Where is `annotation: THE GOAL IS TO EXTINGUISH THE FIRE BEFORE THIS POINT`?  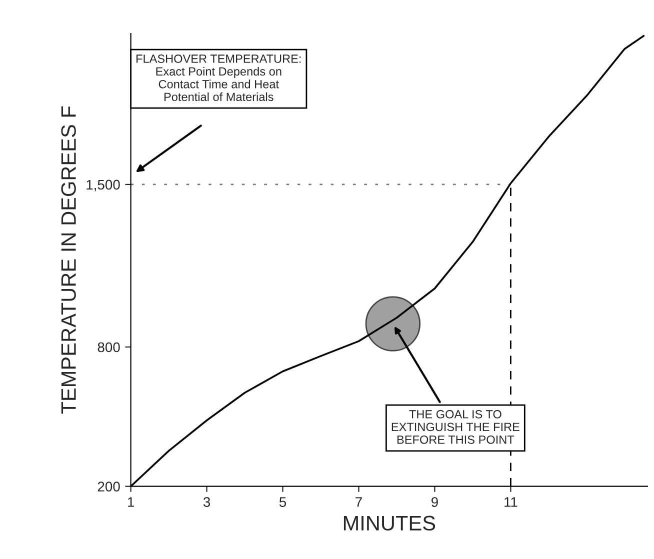 annotation: THE GOAL IS TO EXTINGUISH THE FIRE BEFORE THIS POINT is located at coordinates (456, 427).